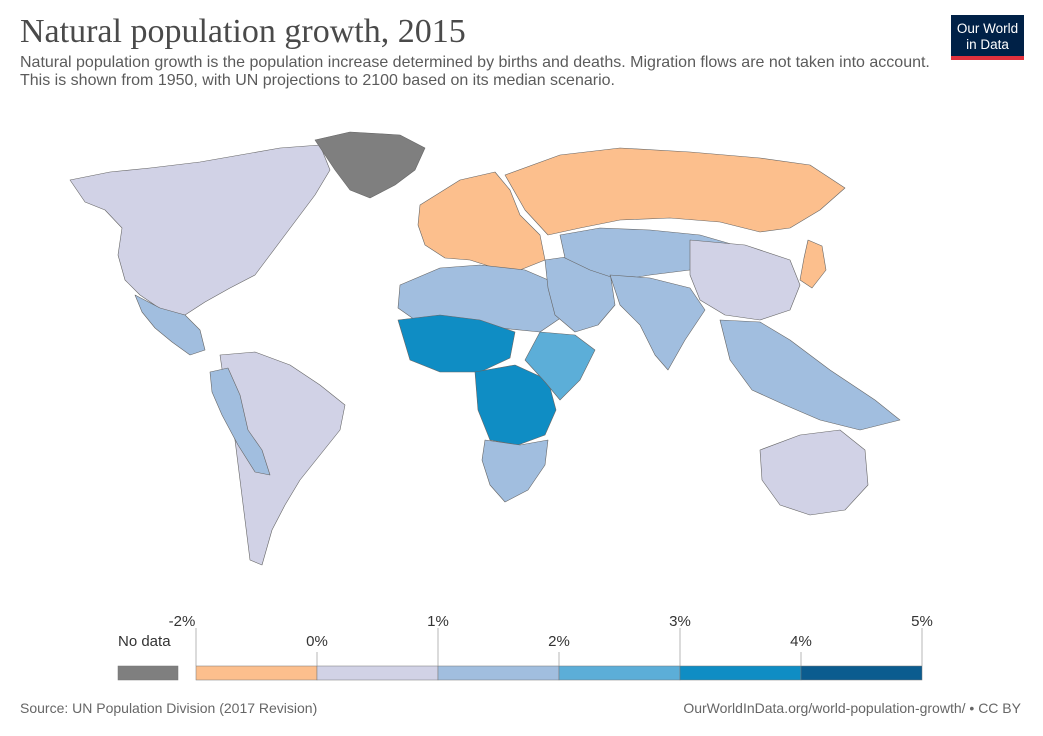  I want to click on legend-no-data-swatch, so click(148, 673).